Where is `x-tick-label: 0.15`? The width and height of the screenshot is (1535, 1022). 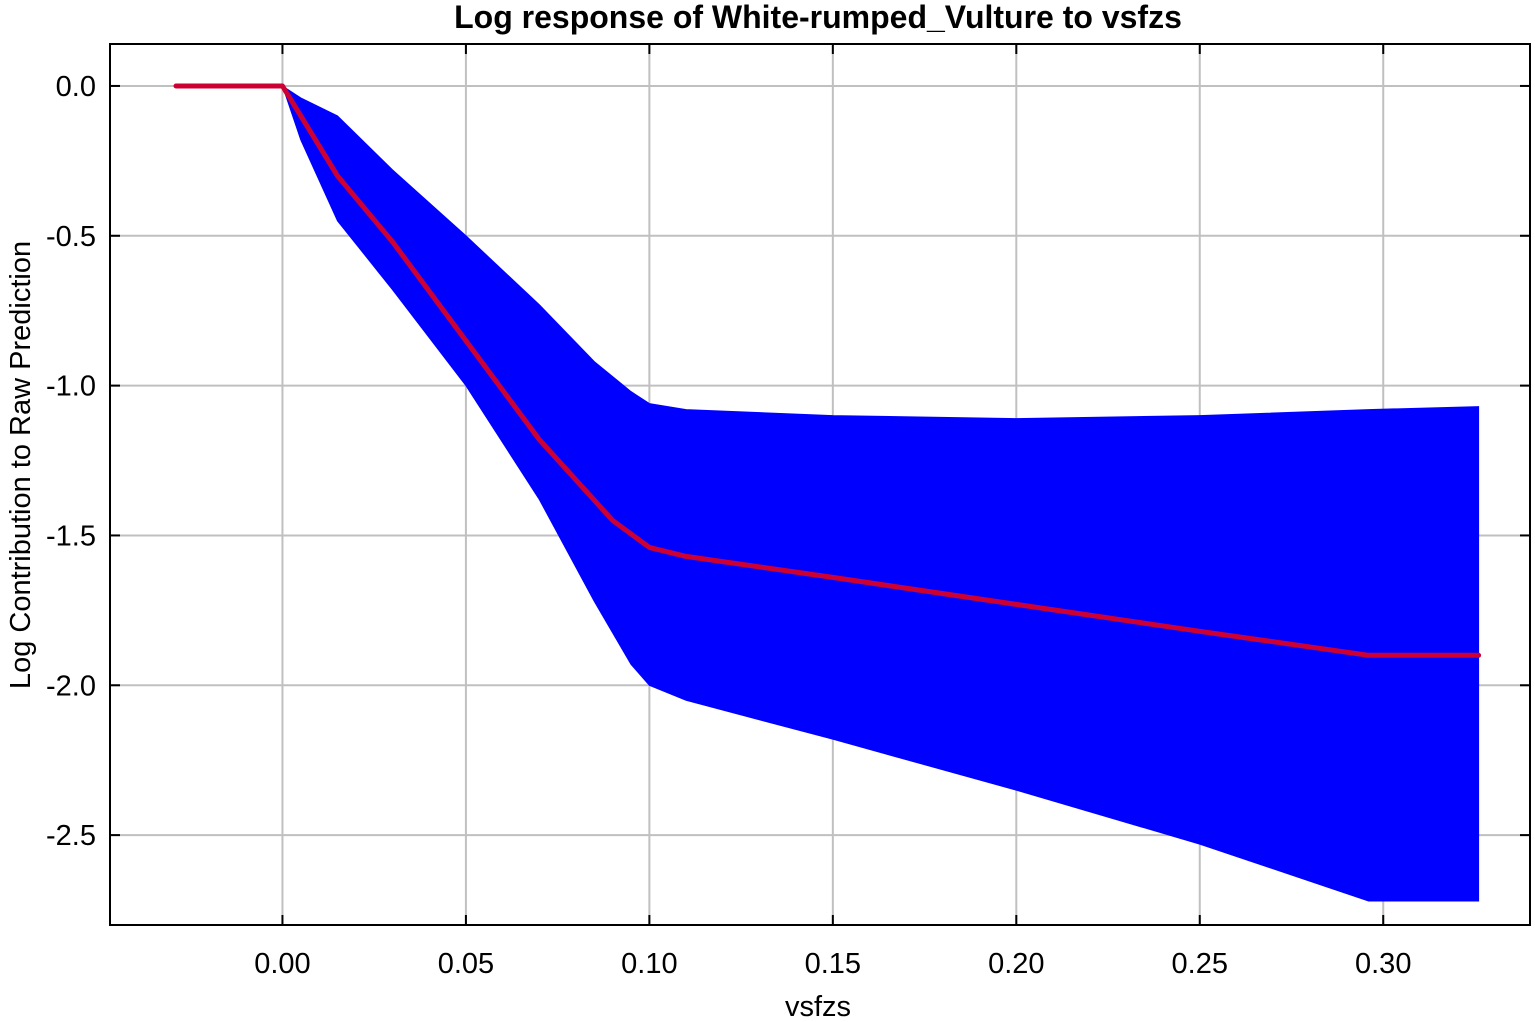
x-tick-label: 0.15 is located at coordinates (833, 964).